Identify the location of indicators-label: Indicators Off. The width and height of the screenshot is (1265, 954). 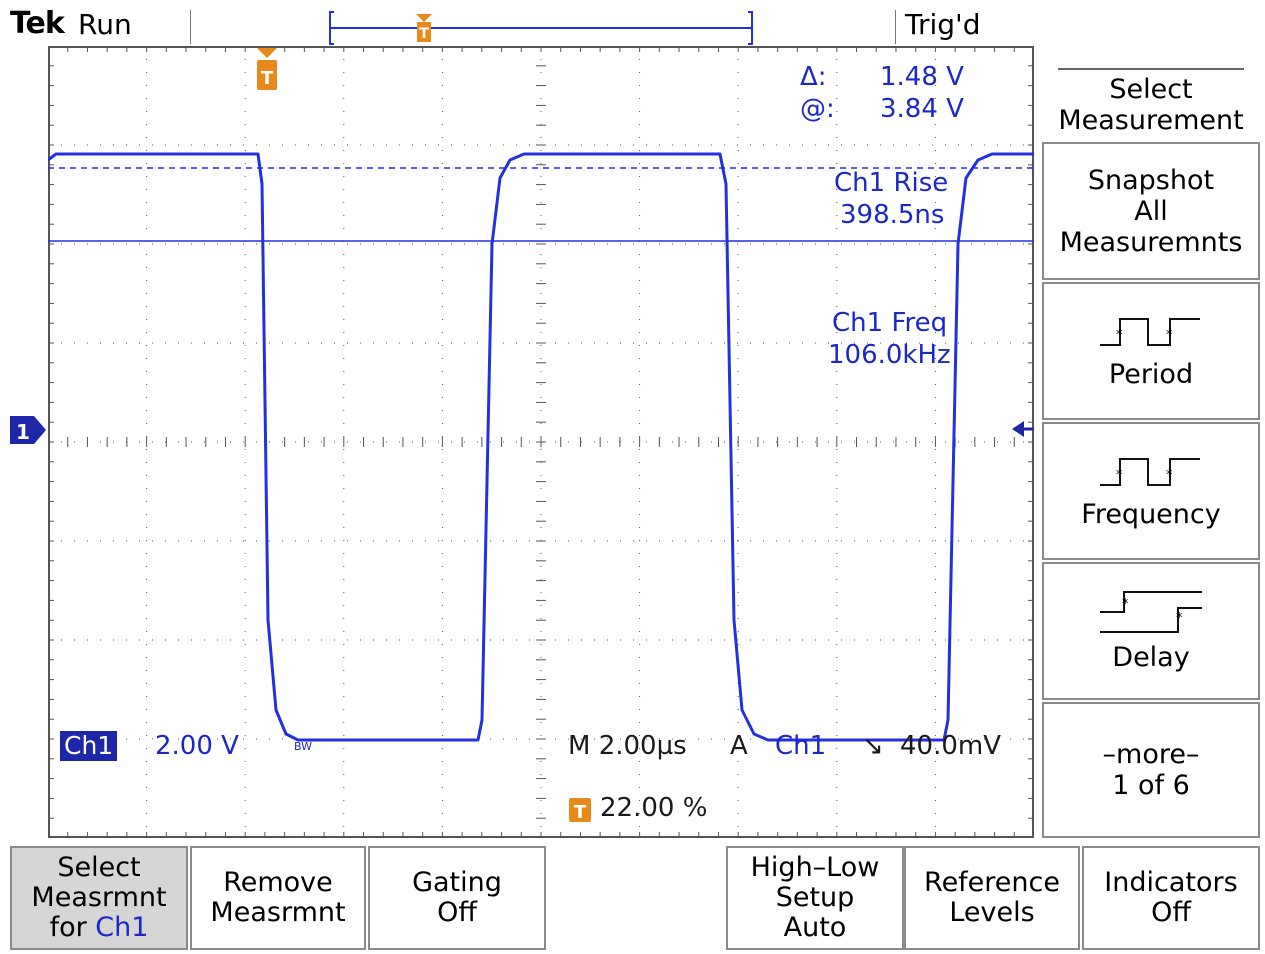
(1171, 897).